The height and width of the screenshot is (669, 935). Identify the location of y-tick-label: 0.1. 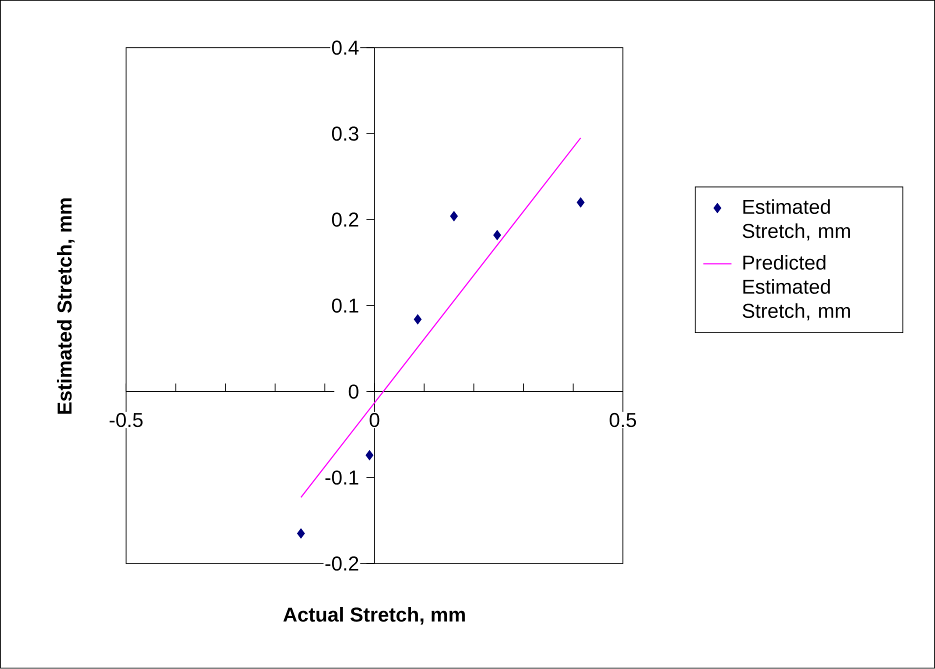
(345, 305).